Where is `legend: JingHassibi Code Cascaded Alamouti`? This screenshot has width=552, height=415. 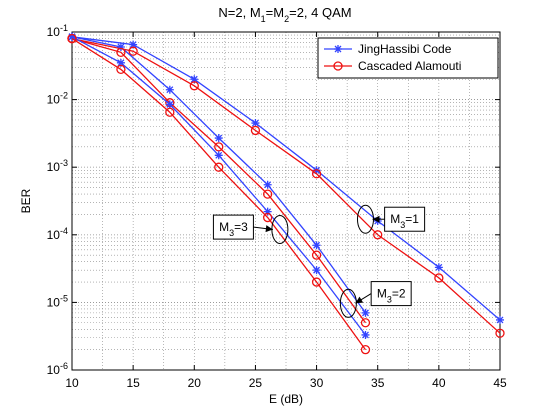
legend: JingHassibi Code Cascaded Alamouti is located at coordinates (408, 58).